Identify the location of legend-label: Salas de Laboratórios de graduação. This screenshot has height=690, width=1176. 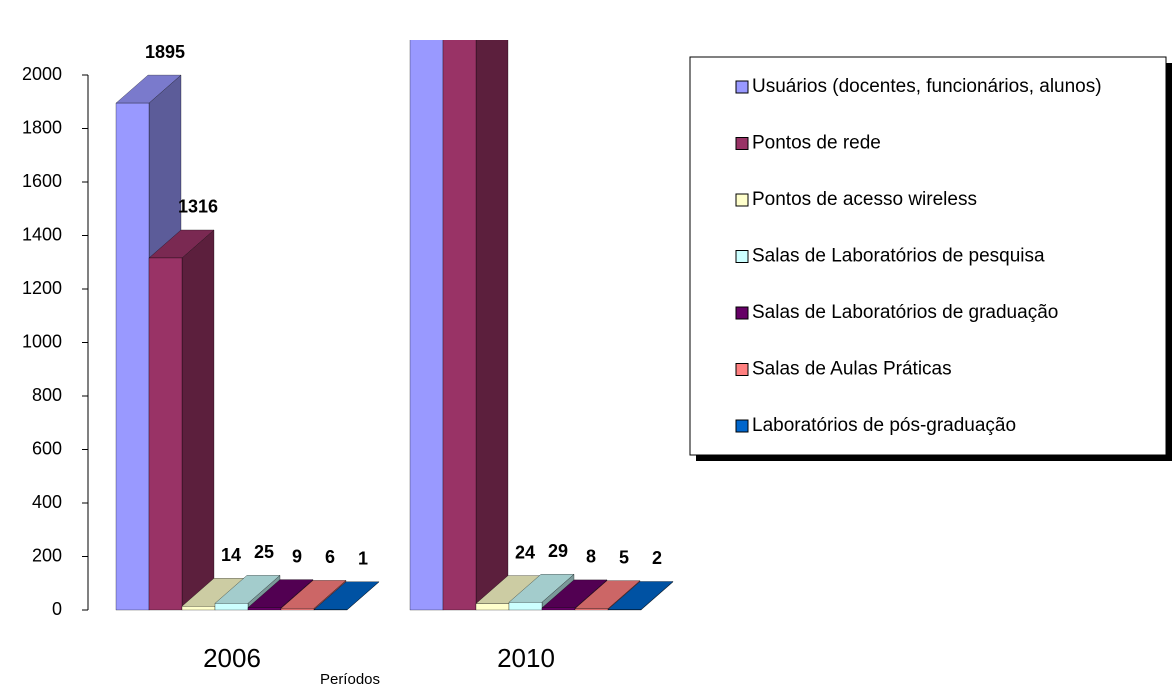
(905, 312).